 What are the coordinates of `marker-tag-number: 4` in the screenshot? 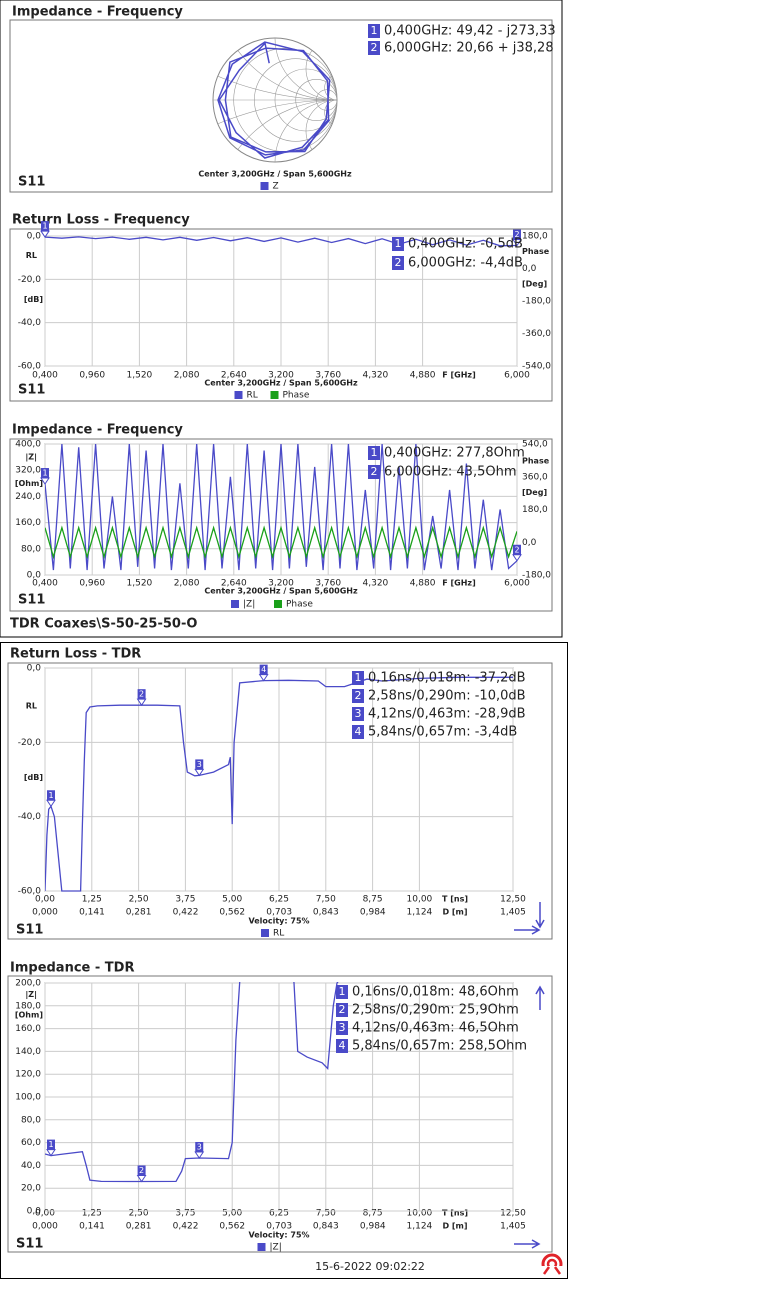 It's located at (263, 669).